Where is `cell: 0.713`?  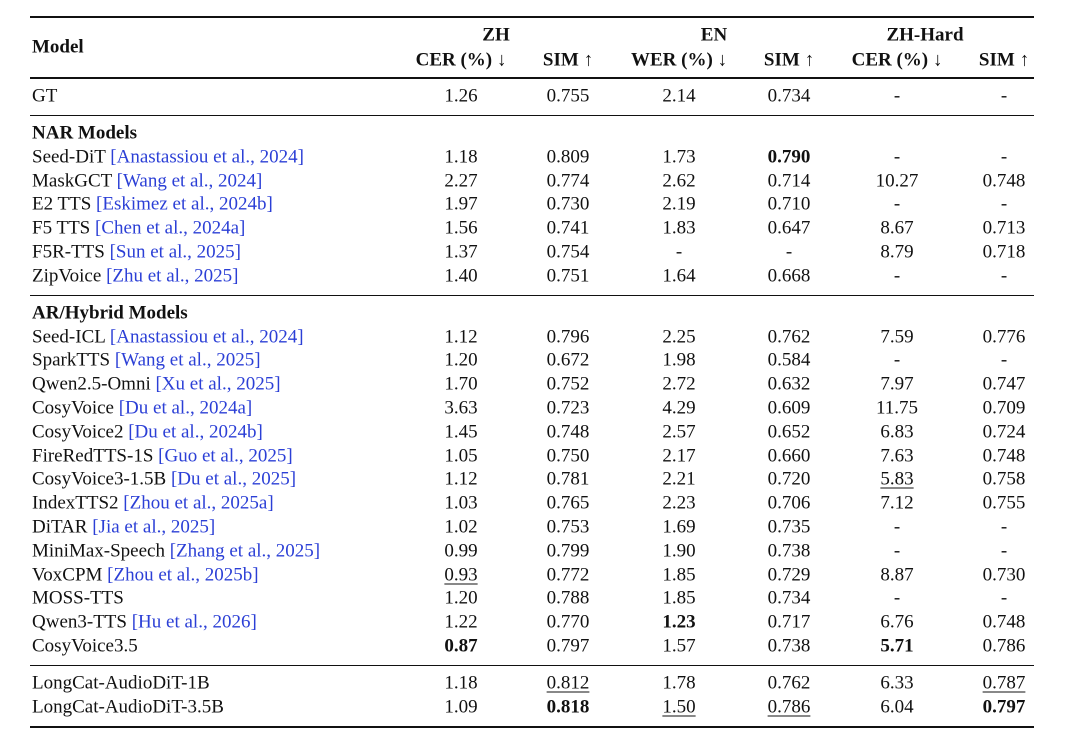
cell: 0.713 is located at coordinates (1004, 228).